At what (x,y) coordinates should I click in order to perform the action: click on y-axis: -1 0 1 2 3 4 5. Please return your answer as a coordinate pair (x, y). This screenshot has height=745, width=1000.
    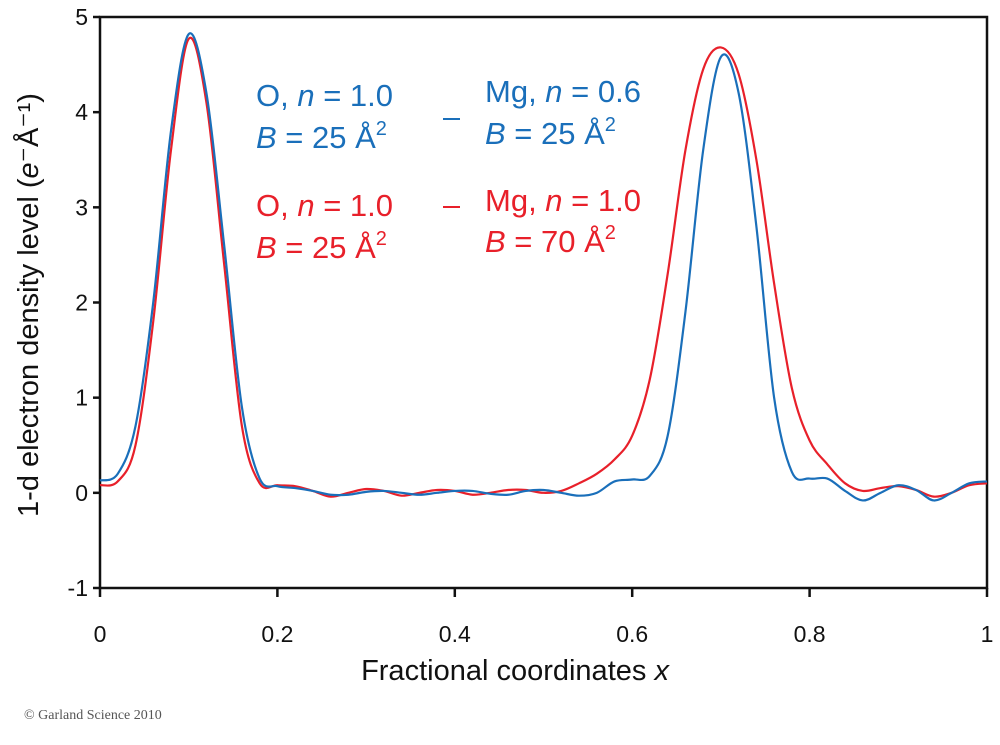
    Looking at the image, I should click on (84, 302).